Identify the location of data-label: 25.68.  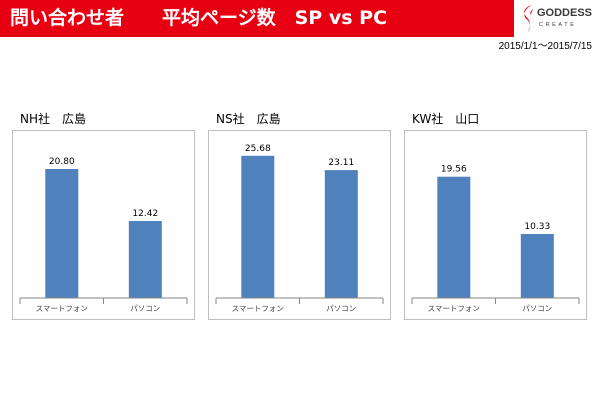
(258, 149).